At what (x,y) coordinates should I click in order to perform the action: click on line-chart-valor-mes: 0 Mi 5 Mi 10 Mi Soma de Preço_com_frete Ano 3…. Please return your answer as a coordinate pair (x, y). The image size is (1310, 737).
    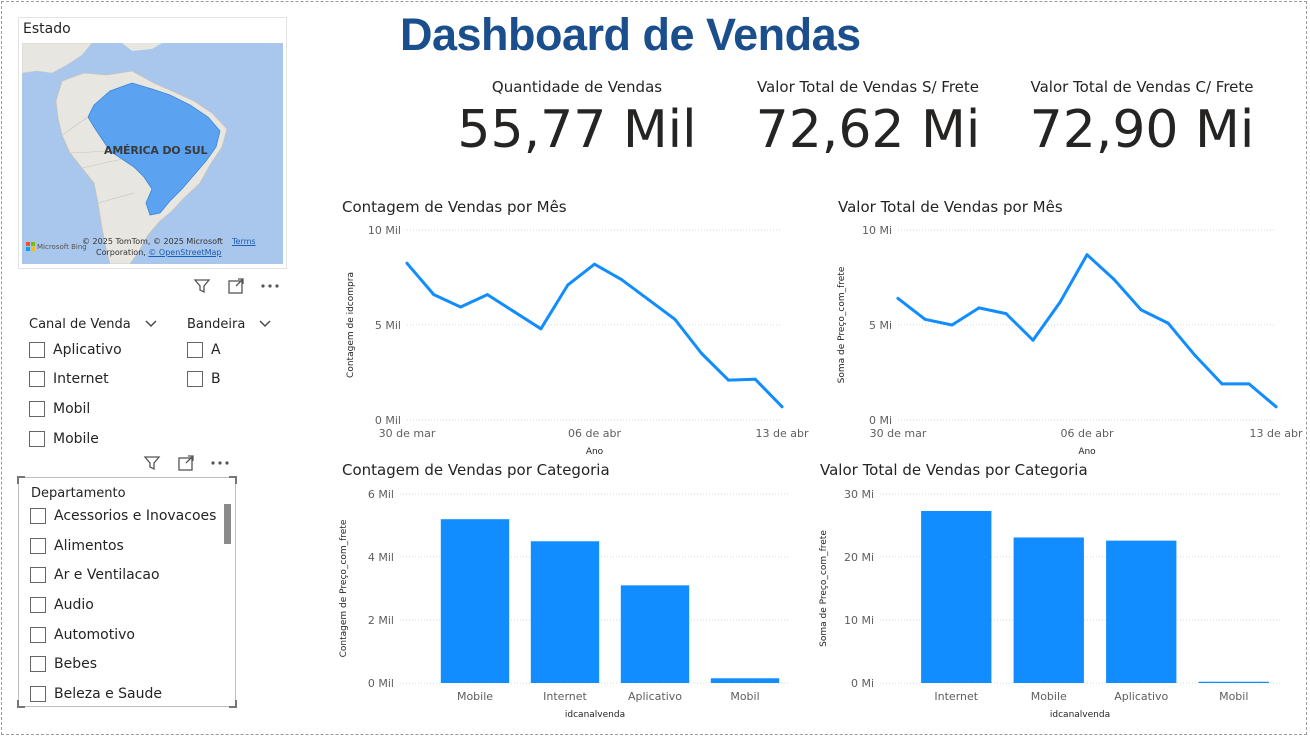
    Looking at the image, I should click on (1069, 338).